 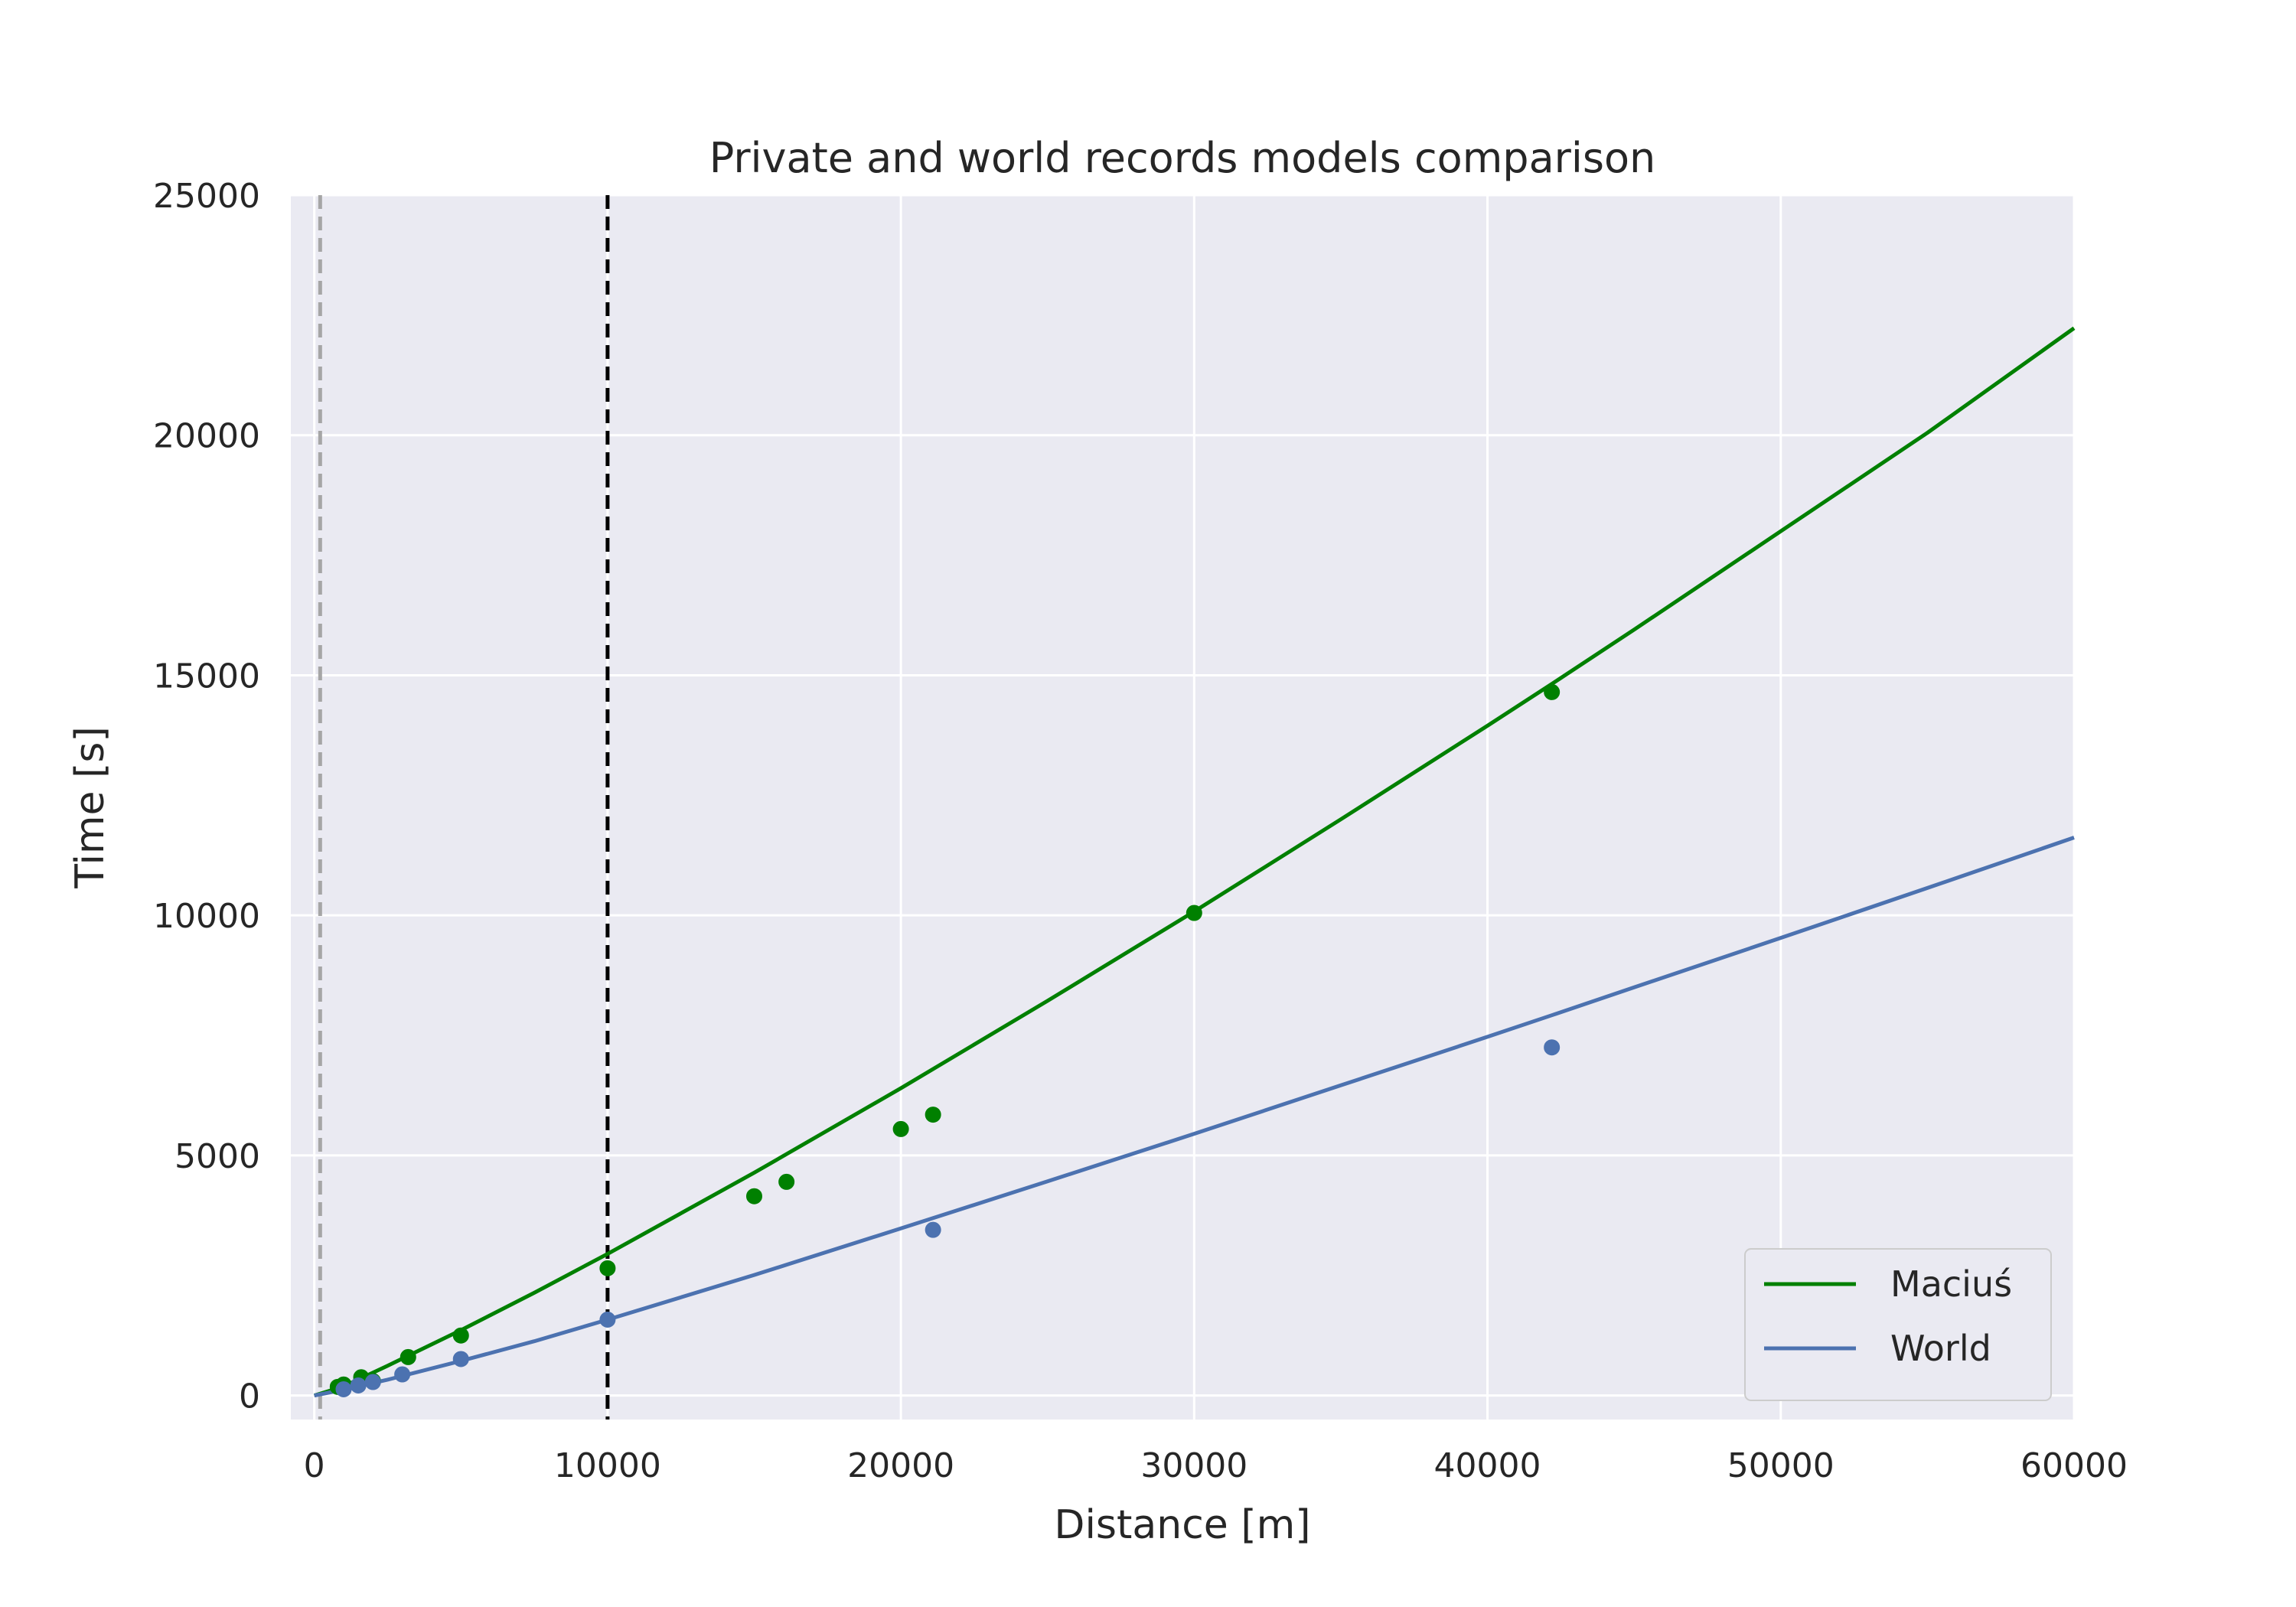 I want to click on y-tick-label: 25000, so click(x=206, y=196).